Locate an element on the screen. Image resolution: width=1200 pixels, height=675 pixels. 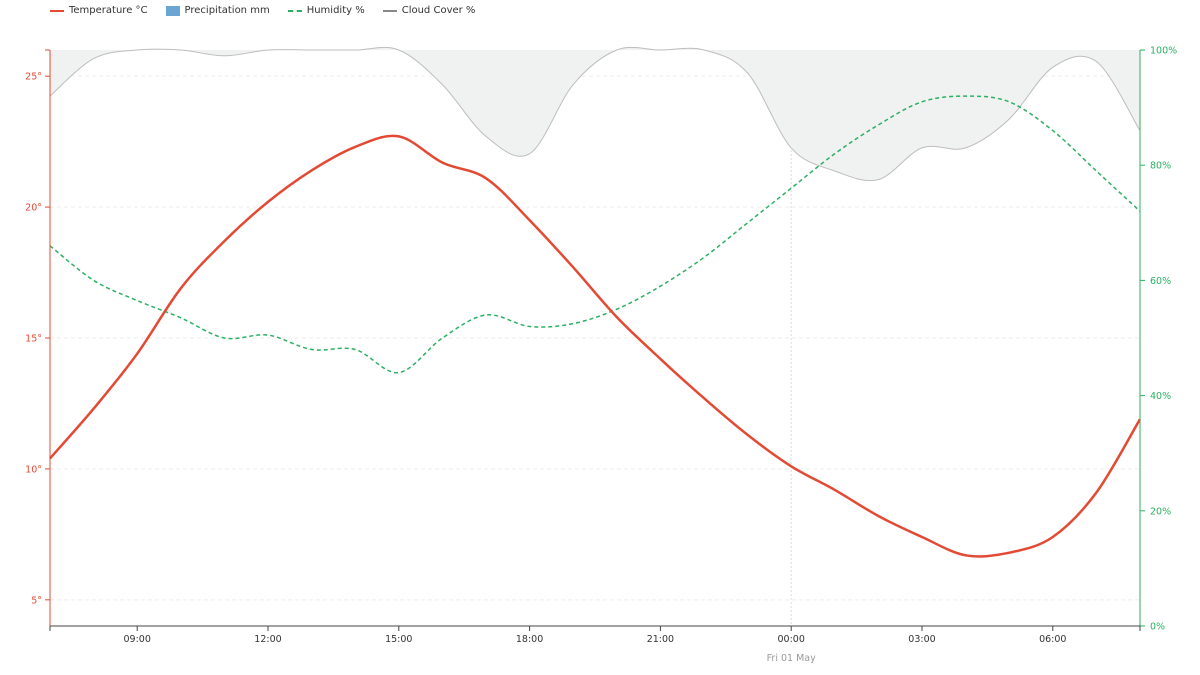
legend-item-humidity: Humidity % is located at coordinates (326, 10).